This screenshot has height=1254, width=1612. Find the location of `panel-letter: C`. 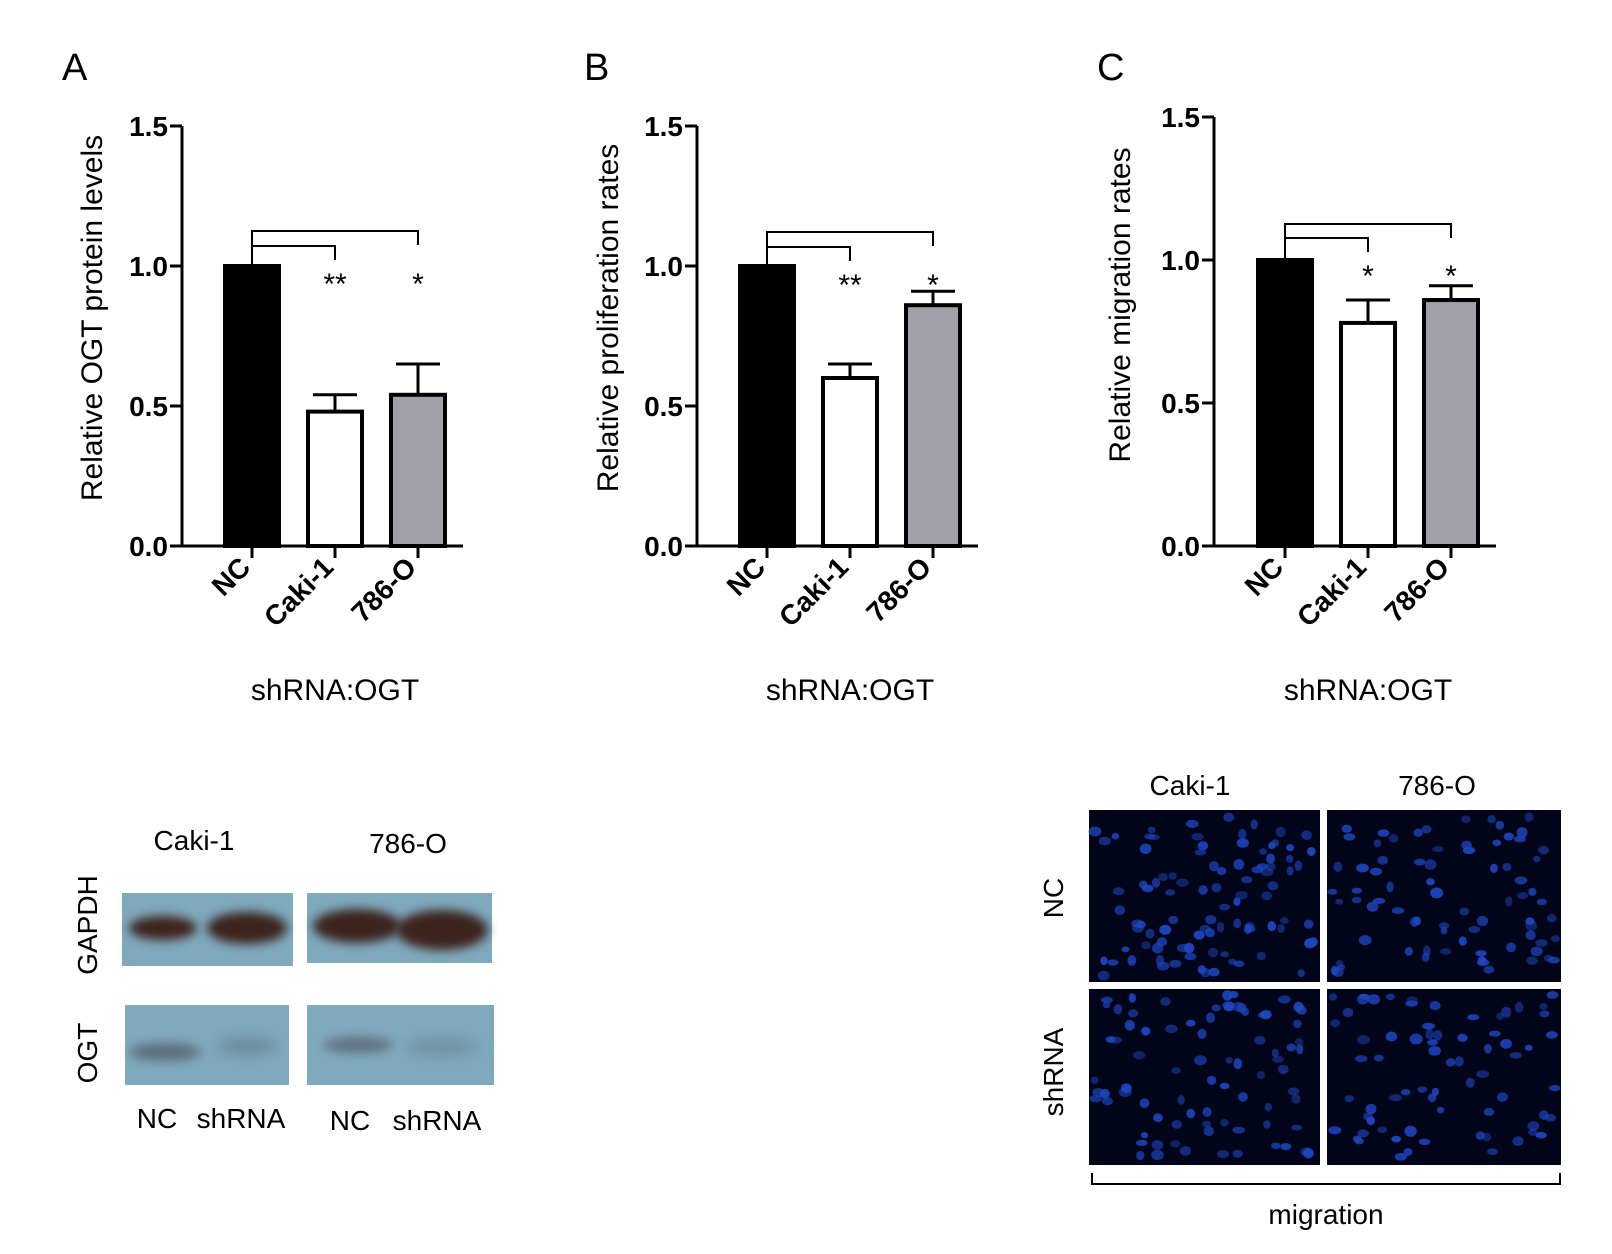

panel-letter: C is located at coordinates (1110, 68).